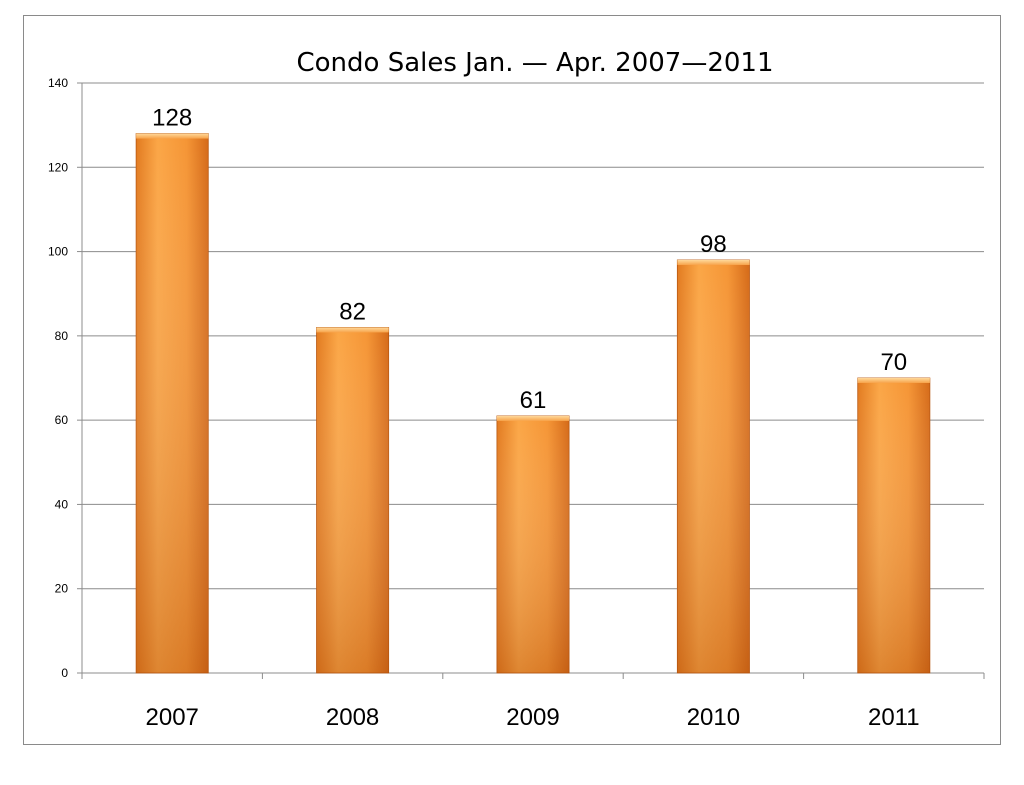 This screenshot has height=785, width=1024. Describe the element at coordinates (172, 717) in the screenshot. I see `x-tick-label: 2007` at that location.